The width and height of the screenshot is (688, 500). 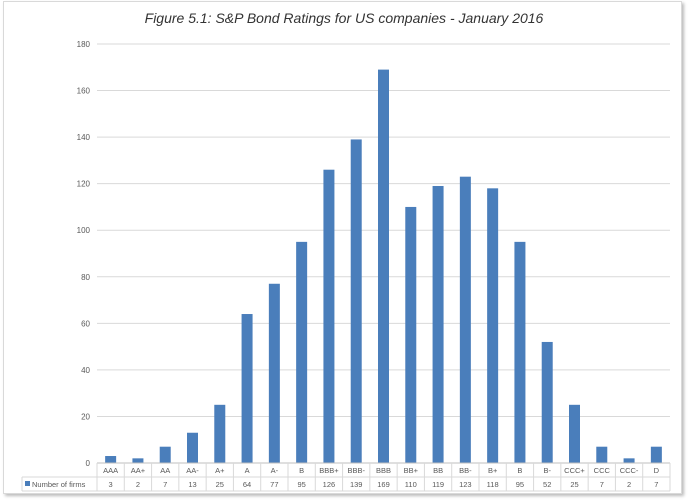 What do you see at coordinates (84, 230) in the screenshot?
I see `y-tick-label: 100` at bounding box center [84, 230].